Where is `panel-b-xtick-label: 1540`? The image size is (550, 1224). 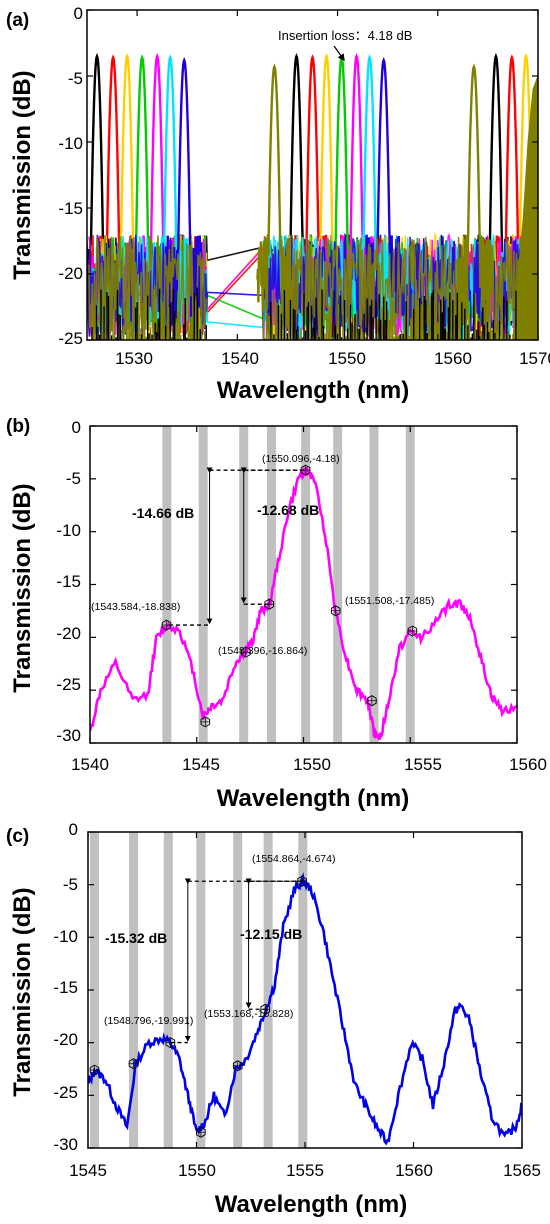
panel-b-xtick-label: 1540 is located at coordinates (90, 764).